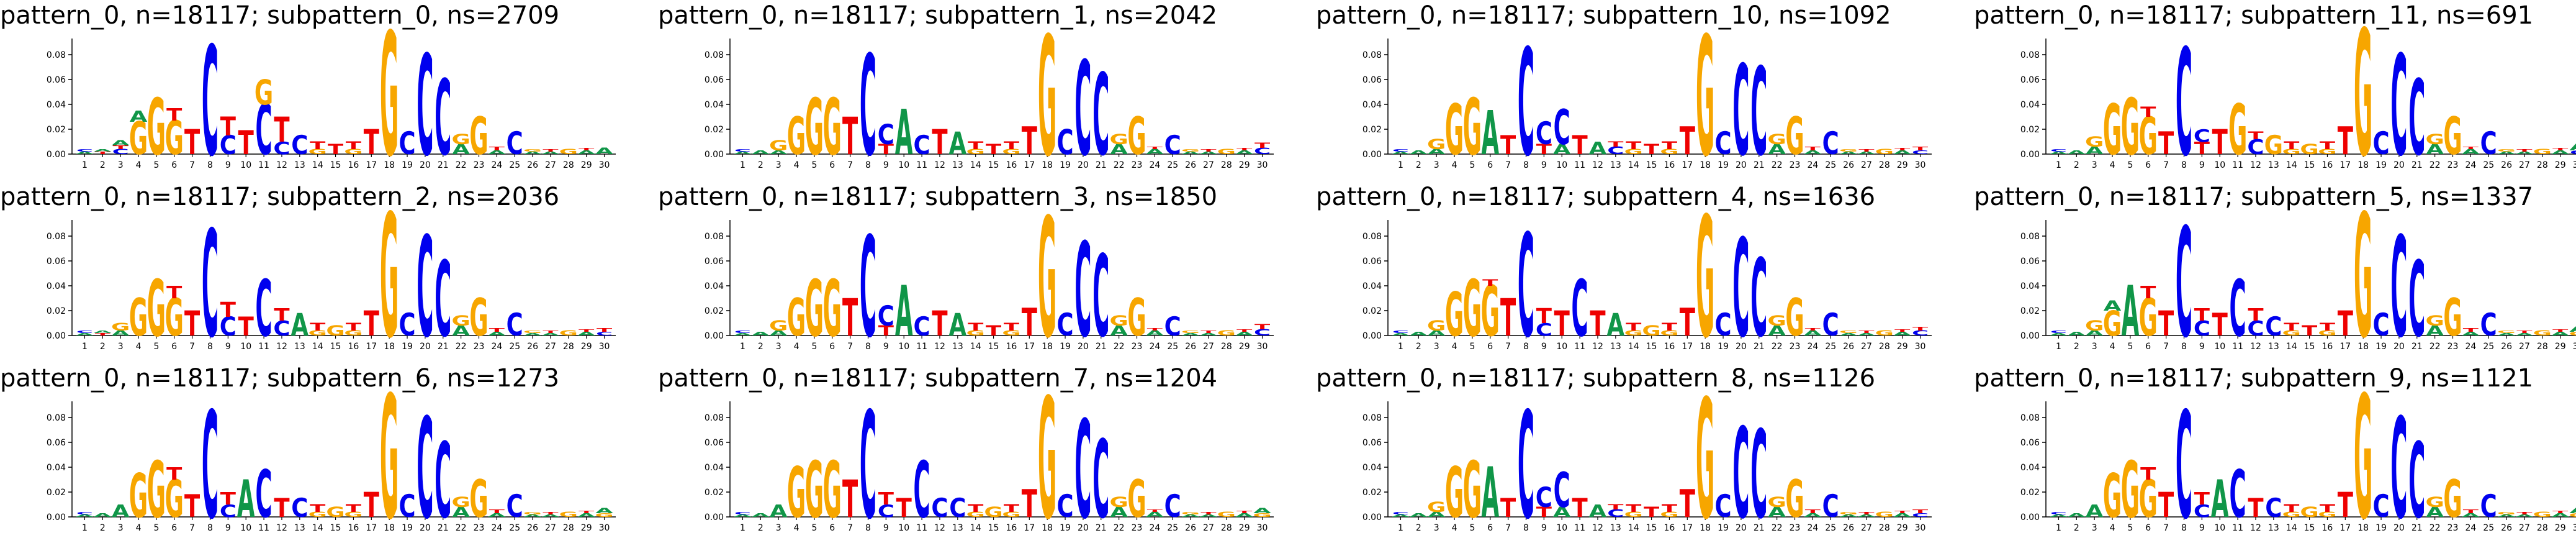 The width and height of the screenshot is (2576, 543). Describe the element at coordinates (714, 518) in the screenshot. I see `y-tick-label: 0.00` at that location.